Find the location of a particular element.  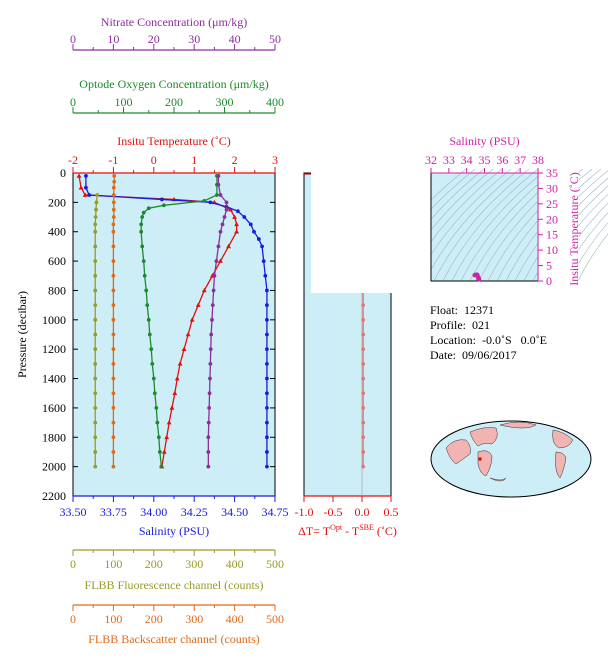

delta-tick-label: 0.0 is located at coordinates (362, 512).